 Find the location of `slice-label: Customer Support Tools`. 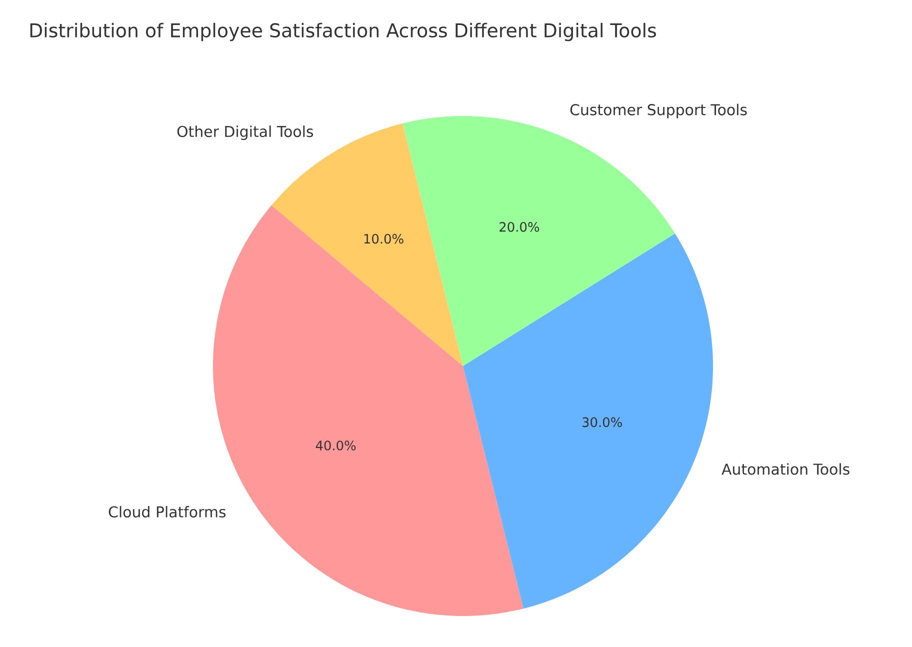

slice-label: Customer Support Tools is located at coordinates (658, 111).